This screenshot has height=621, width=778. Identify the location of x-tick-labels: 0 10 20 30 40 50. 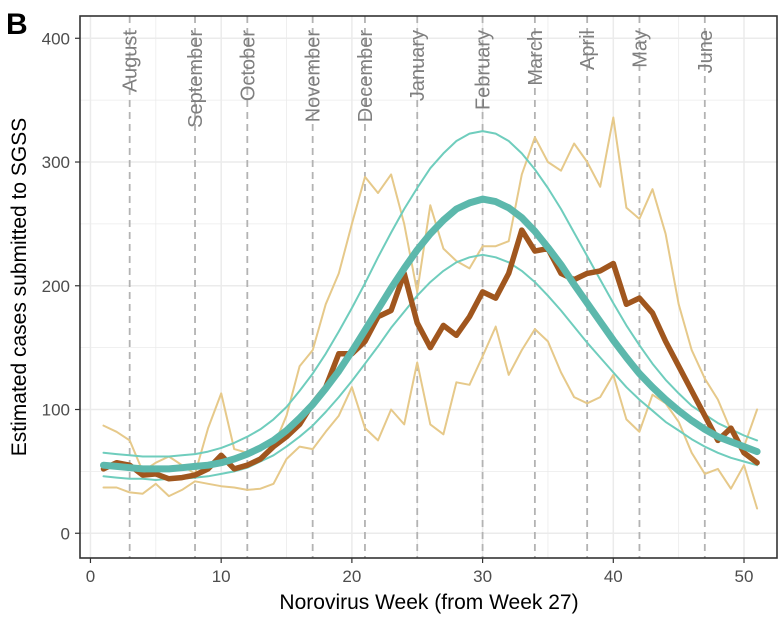
(420, 572).